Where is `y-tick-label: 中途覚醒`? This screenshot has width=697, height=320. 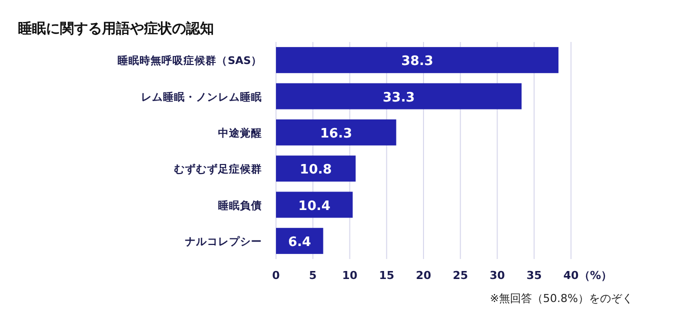 y-tick-label: 中途覚醒 is located at coordinates (240, 133).